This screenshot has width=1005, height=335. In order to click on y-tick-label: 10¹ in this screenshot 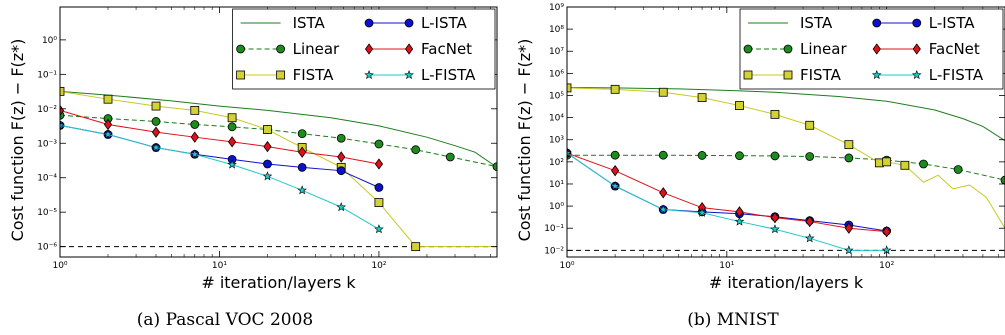, I will do `click(556, 185)`.